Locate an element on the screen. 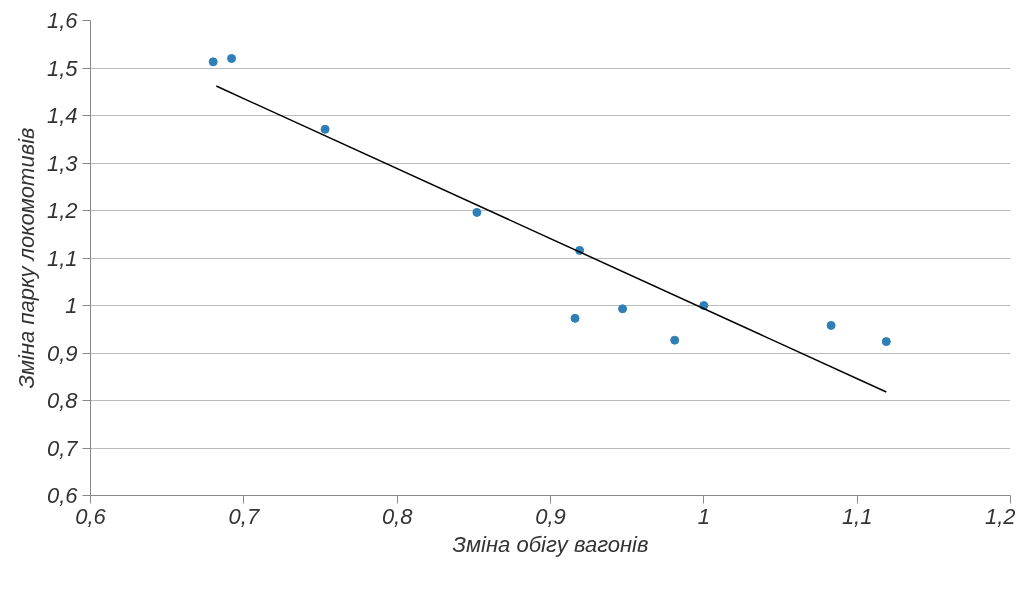 The height and width of the screenshot is (592, 1021). y-axis-title: Зміна парку локомотивів is located at coordinates (26, 258).